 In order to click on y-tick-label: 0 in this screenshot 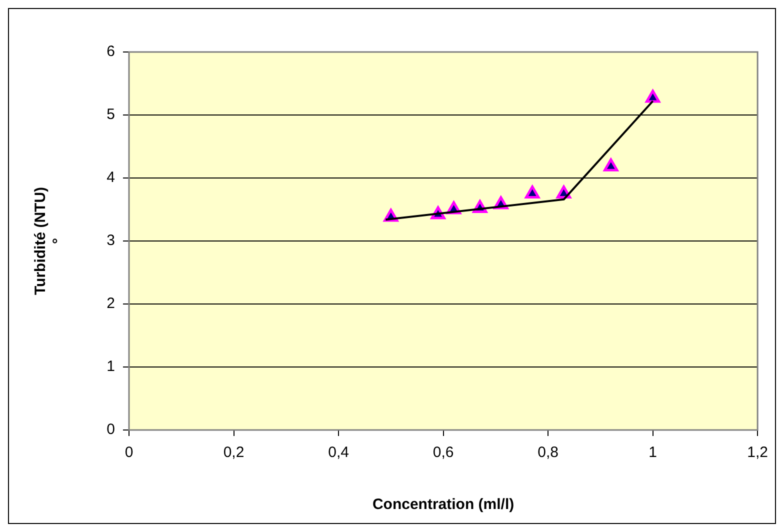, I will do `click(110, 429)`.